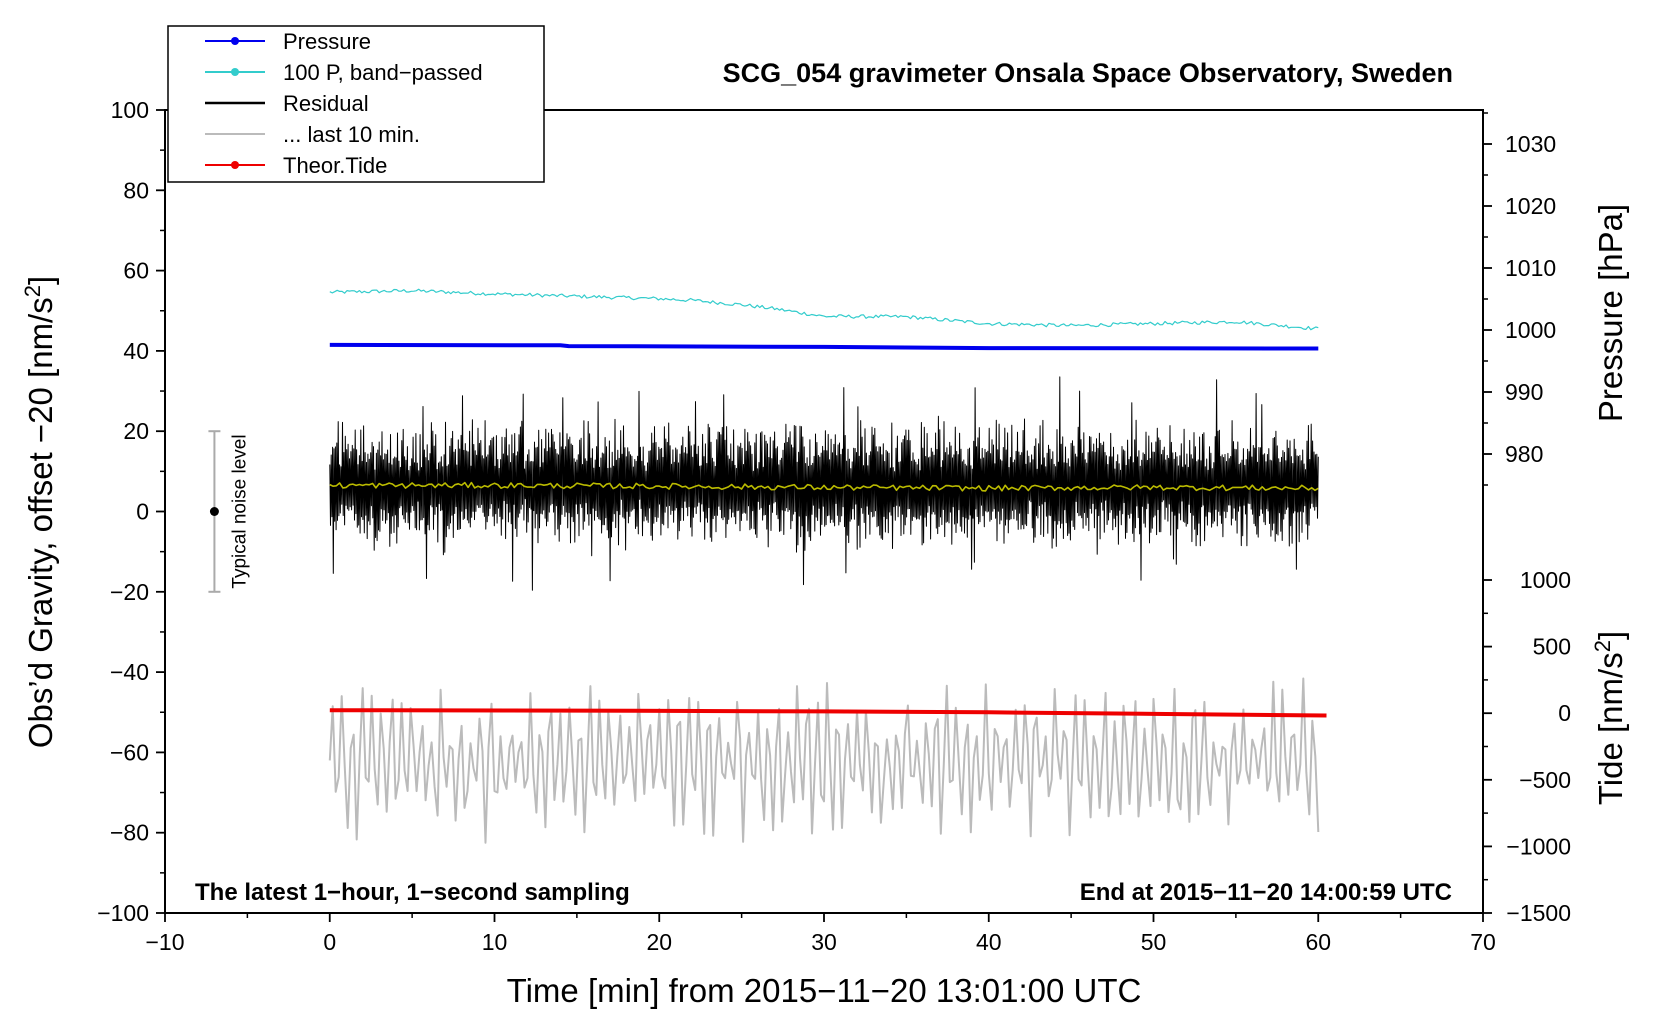 This screenshot has width=1660, height=1020. What do you see at coordinates (1552, 647) in the screenshot?
I see `tide-tick-label: 500` at bounding box center [1552, 647].